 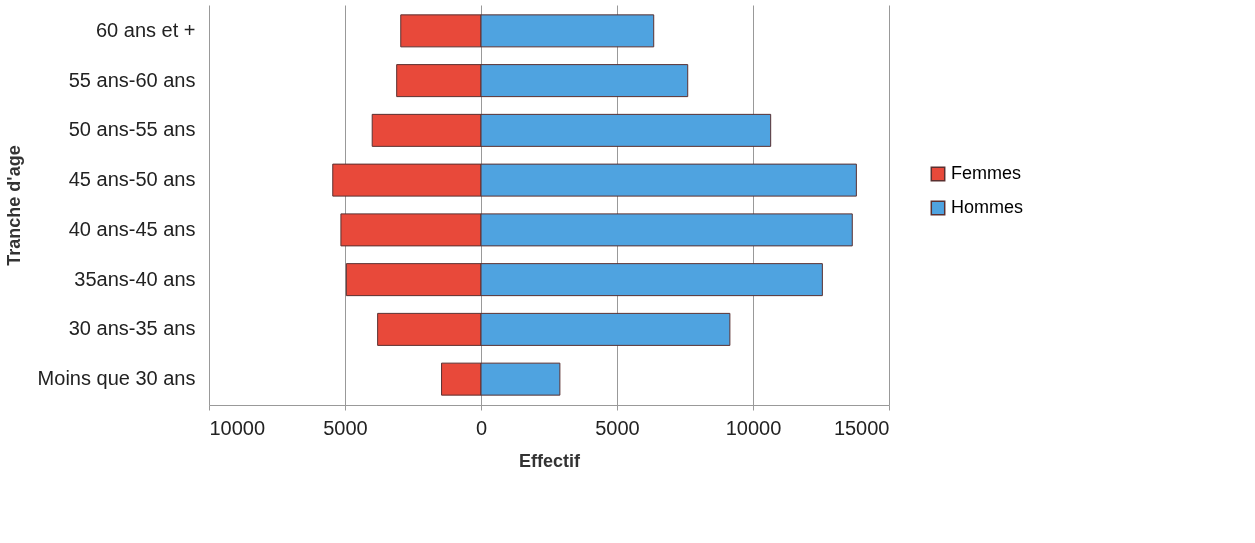 What do you see at coordinates (132, 228) in the screenshot?
I see `y-tick-label: 40 ans-45 ans` at bounding box center [132, 228].